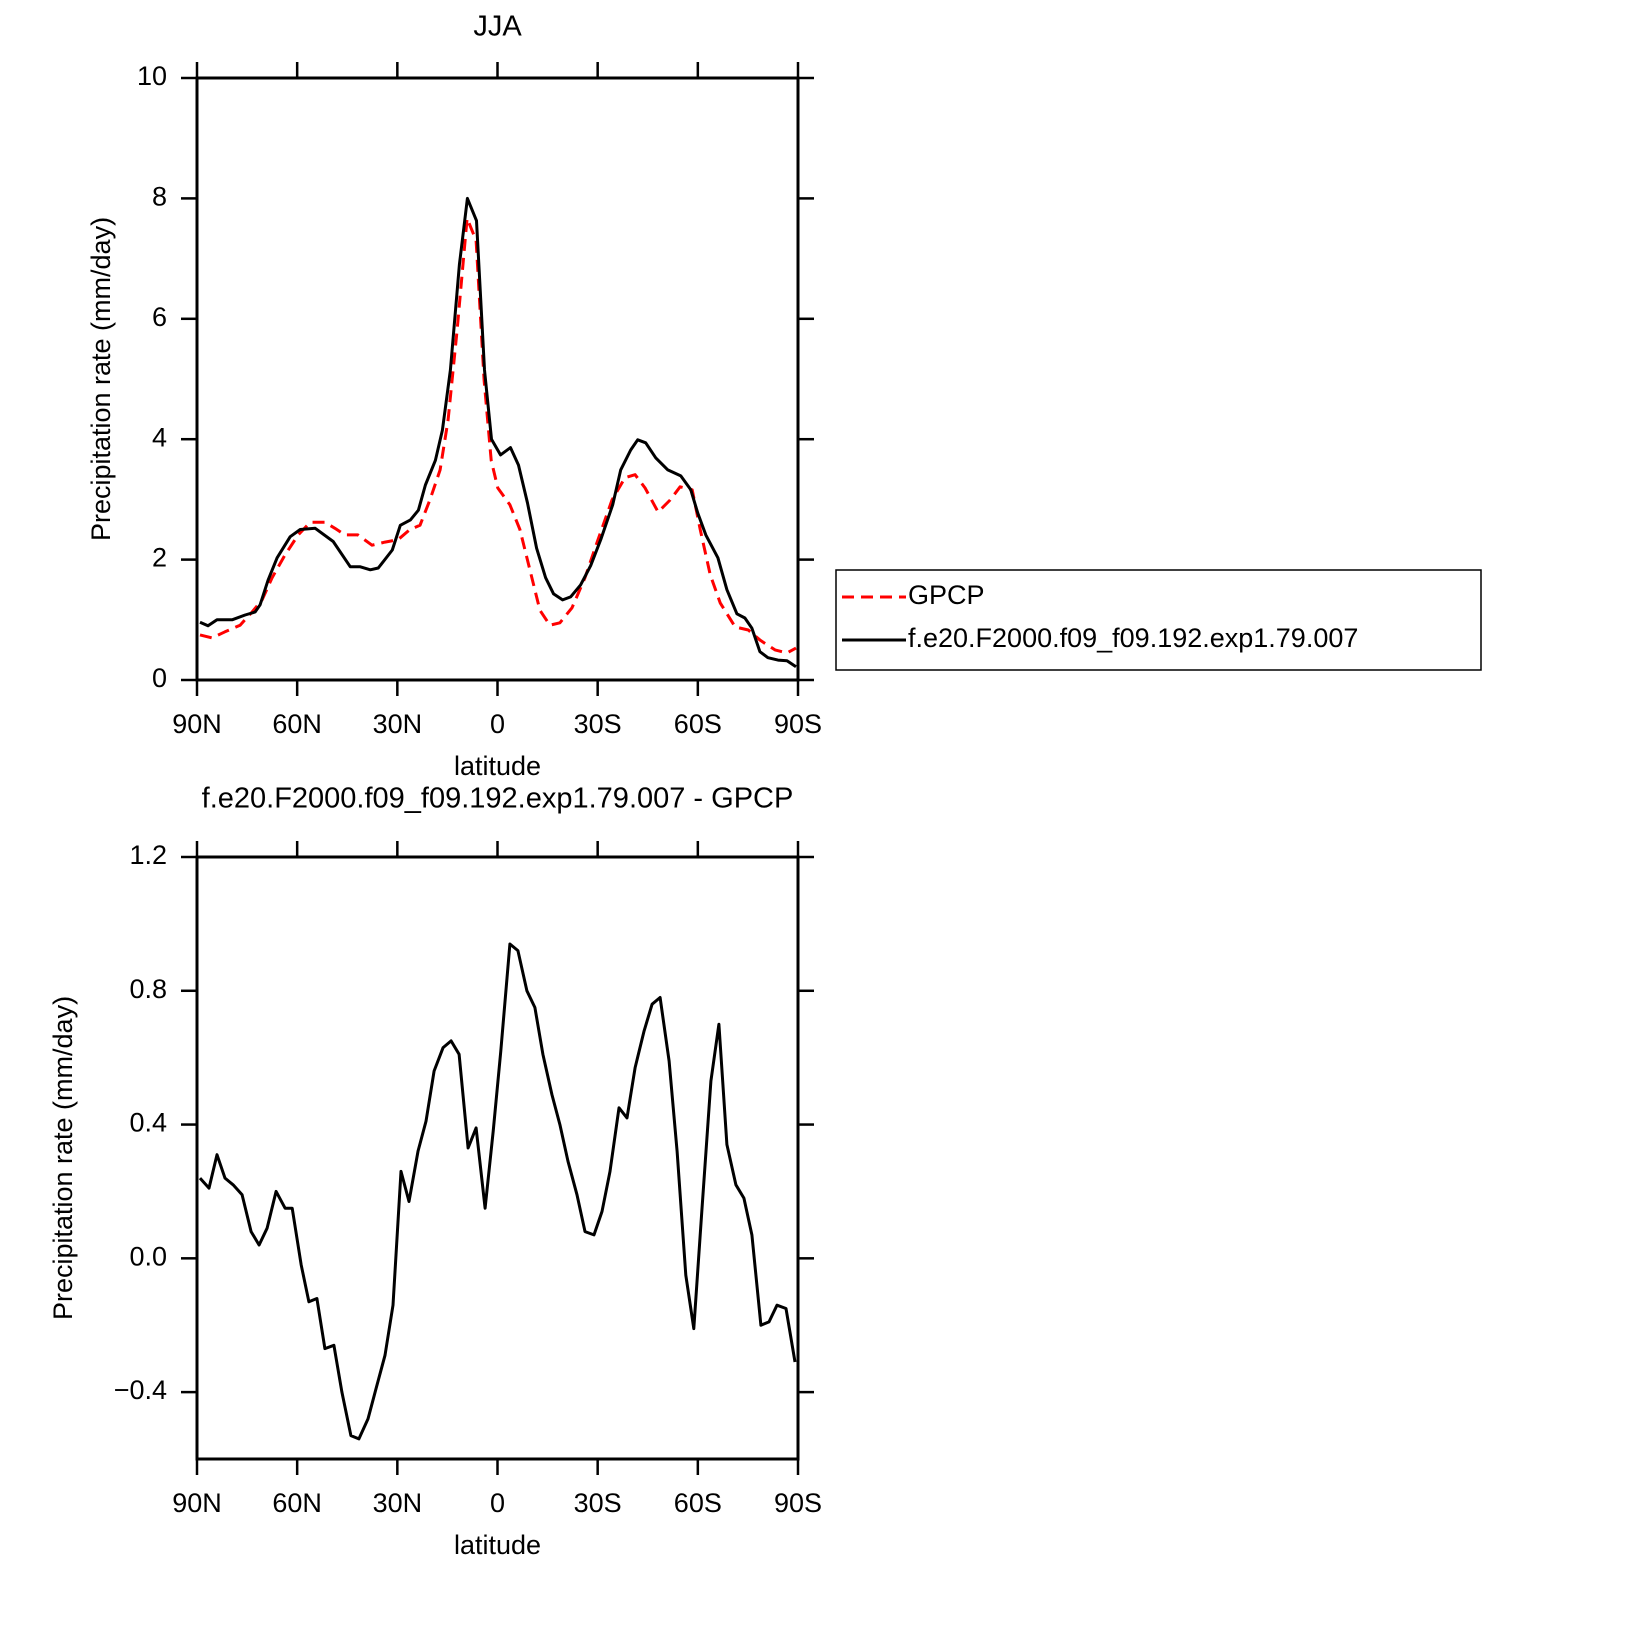 The width and height of the screenshot is (1641, 1641). What do you see at coordinates (1133, 638) in the screenshot?
I see `legend-label: f.e20.F2000.f09_f09.192.exp1.79.007` at bounding box center [1133, 638].